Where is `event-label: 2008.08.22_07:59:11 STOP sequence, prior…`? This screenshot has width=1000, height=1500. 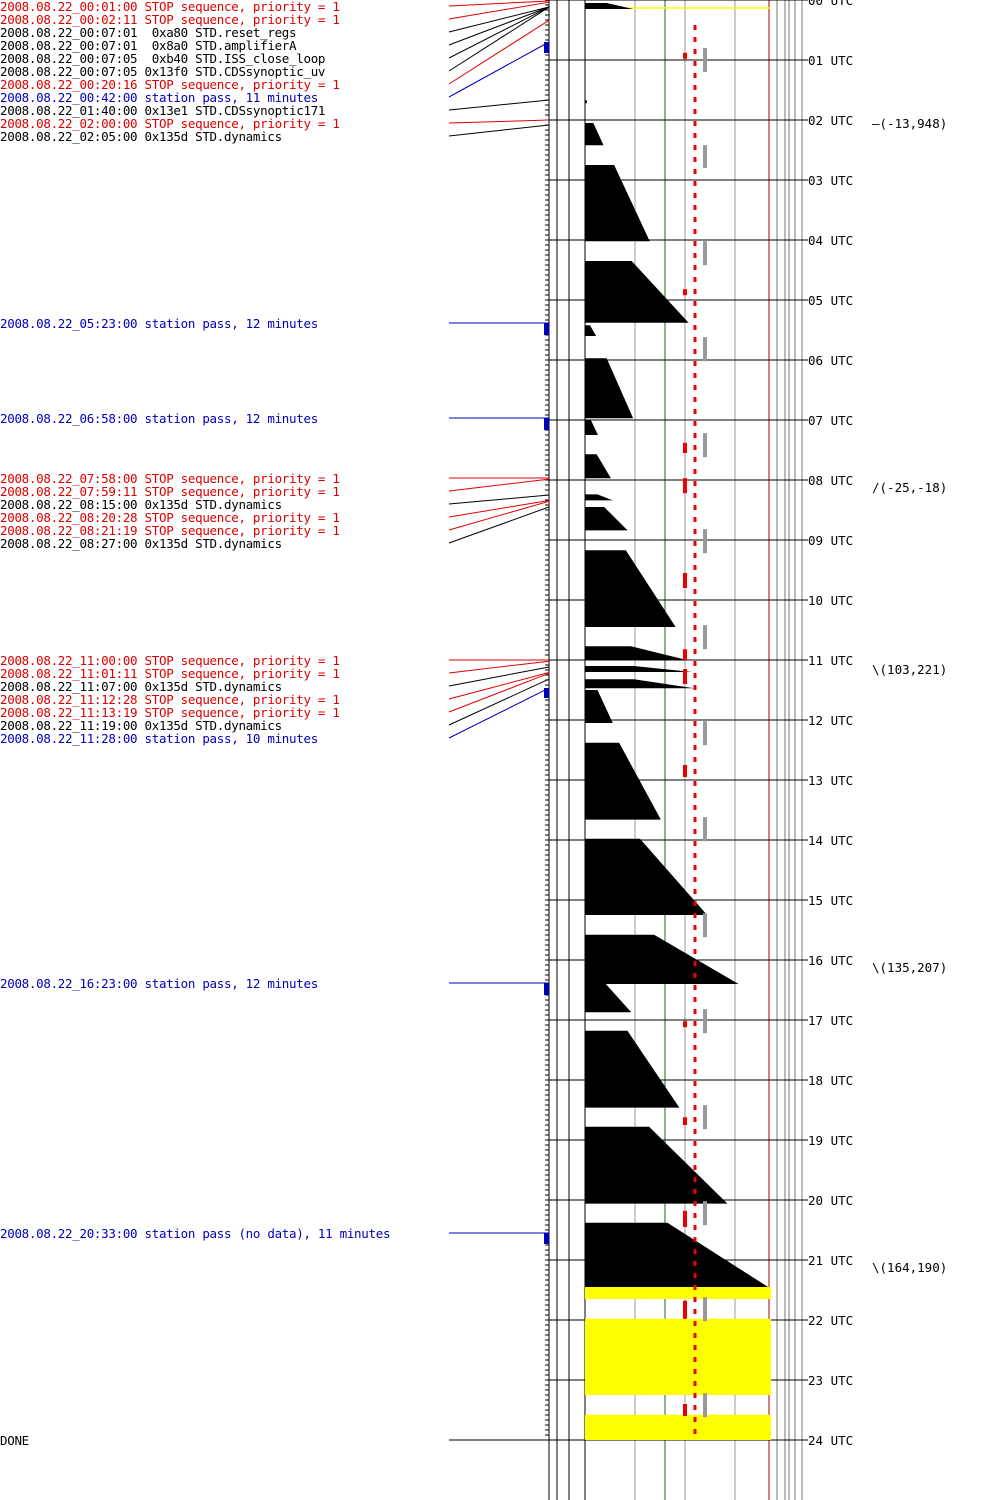 event-label: 2008.08.22_07:59:11 STOP sequence, prior… is located at coordinates (170, 492).